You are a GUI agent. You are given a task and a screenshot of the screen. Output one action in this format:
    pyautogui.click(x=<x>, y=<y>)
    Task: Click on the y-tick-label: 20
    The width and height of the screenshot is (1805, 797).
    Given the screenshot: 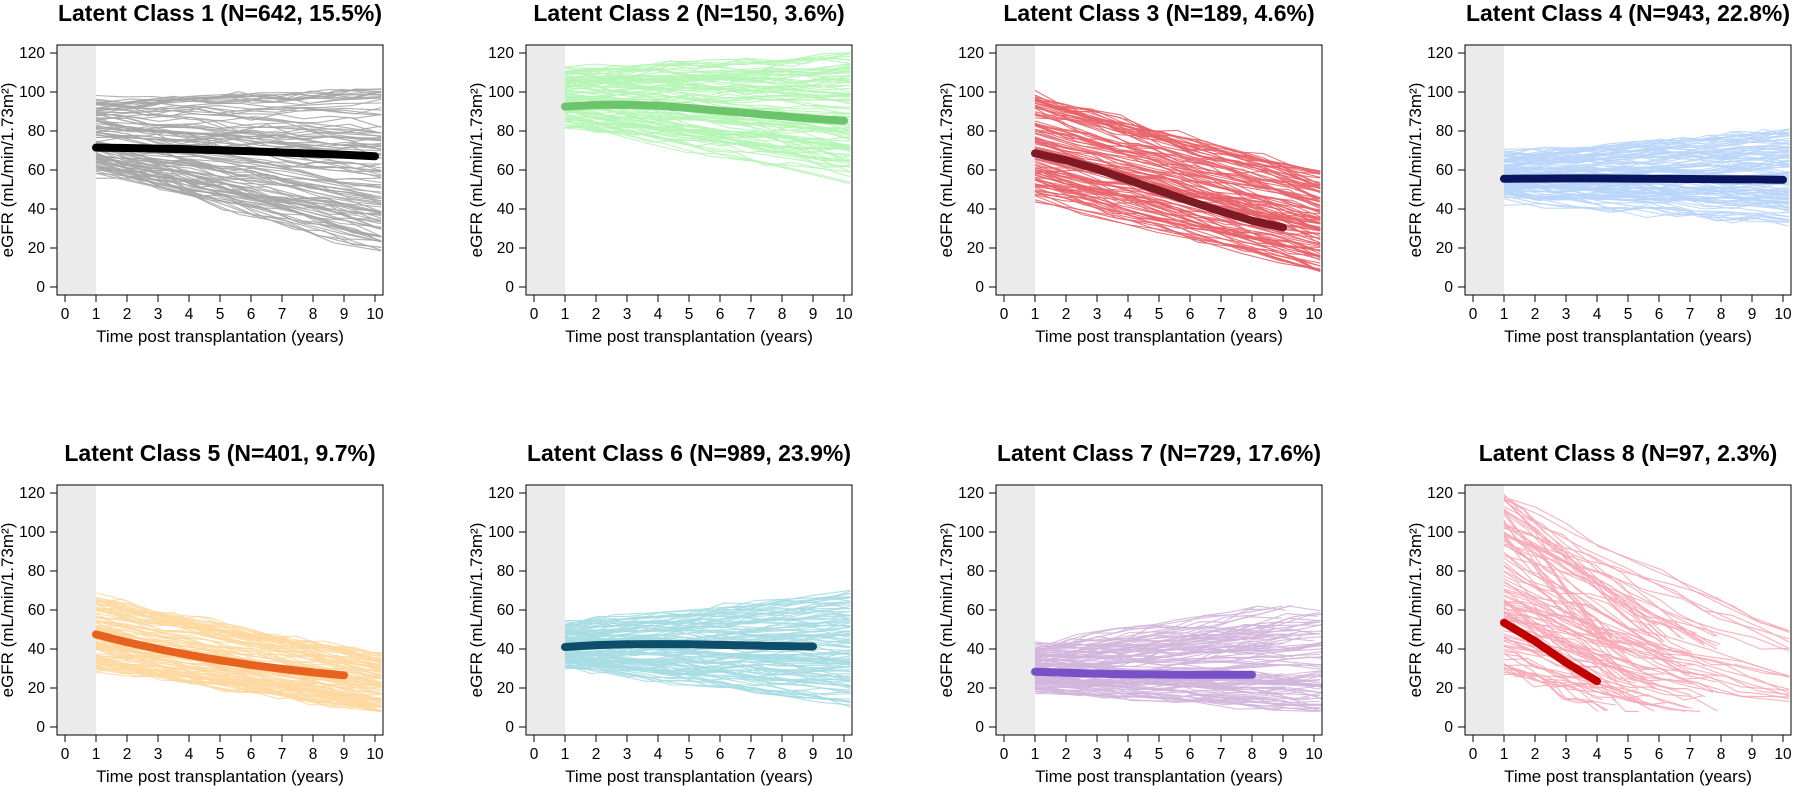 What is the action you would take?
    pyautogui.click(x=976, y=688)
    